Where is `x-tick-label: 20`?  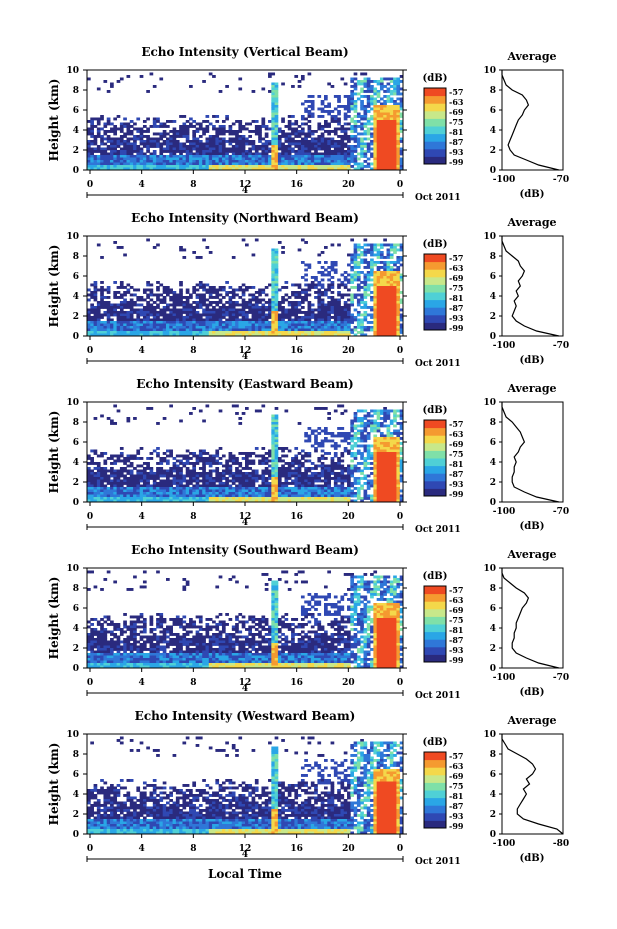 x-tick-label: 20 is located at coordinates (348, 185).